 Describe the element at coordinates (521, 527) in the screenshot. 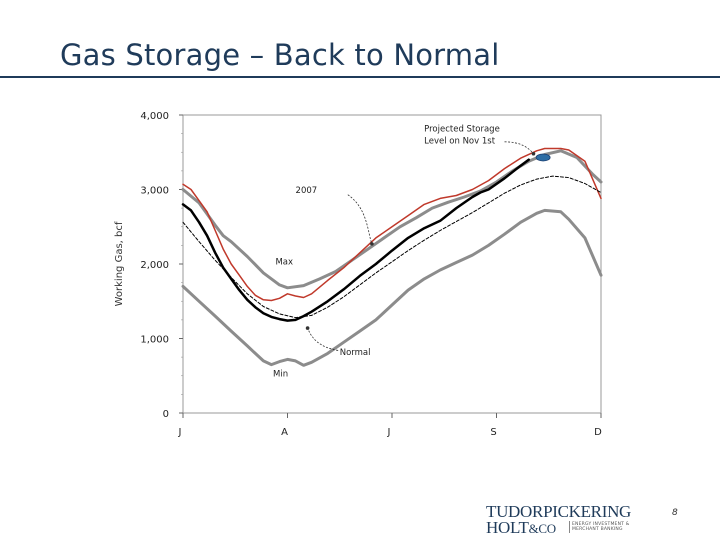

I see `logo-line-2: HOLT&CO` at that location.